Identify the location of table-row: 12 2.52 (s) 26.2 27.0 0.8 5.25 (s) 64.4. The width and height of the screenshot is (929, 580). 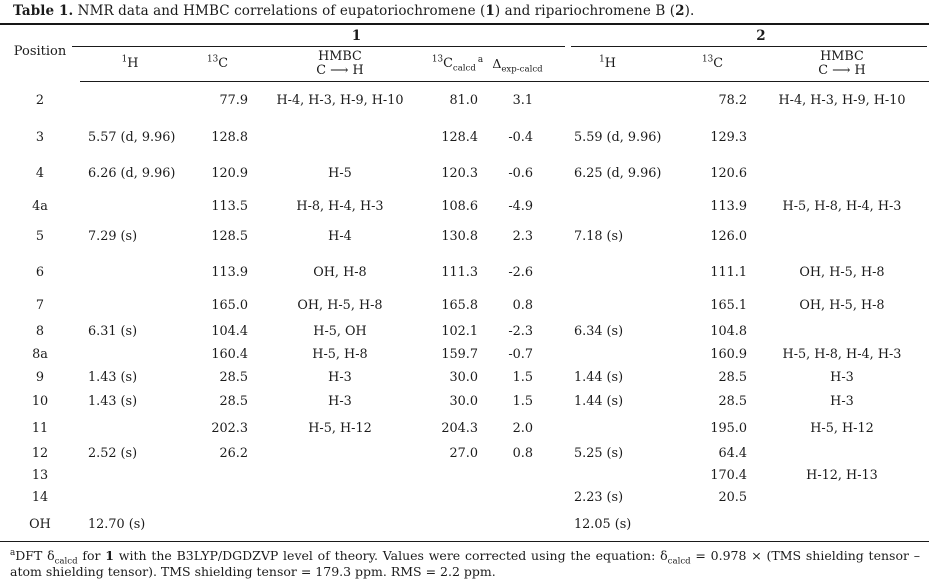
(464, 453).